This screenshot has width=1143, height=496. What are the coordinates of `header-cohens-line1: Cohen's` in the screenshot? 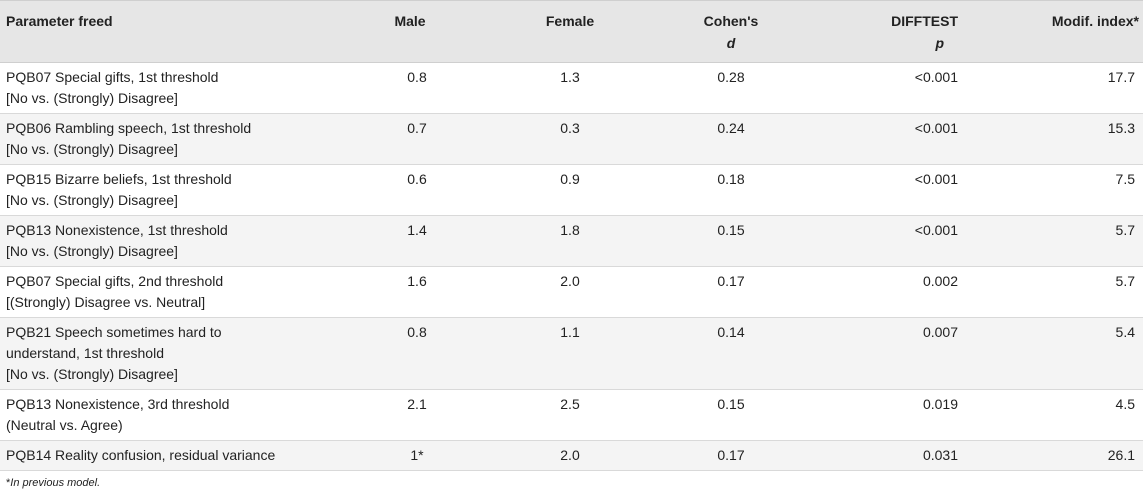 It's located at (731, 21).